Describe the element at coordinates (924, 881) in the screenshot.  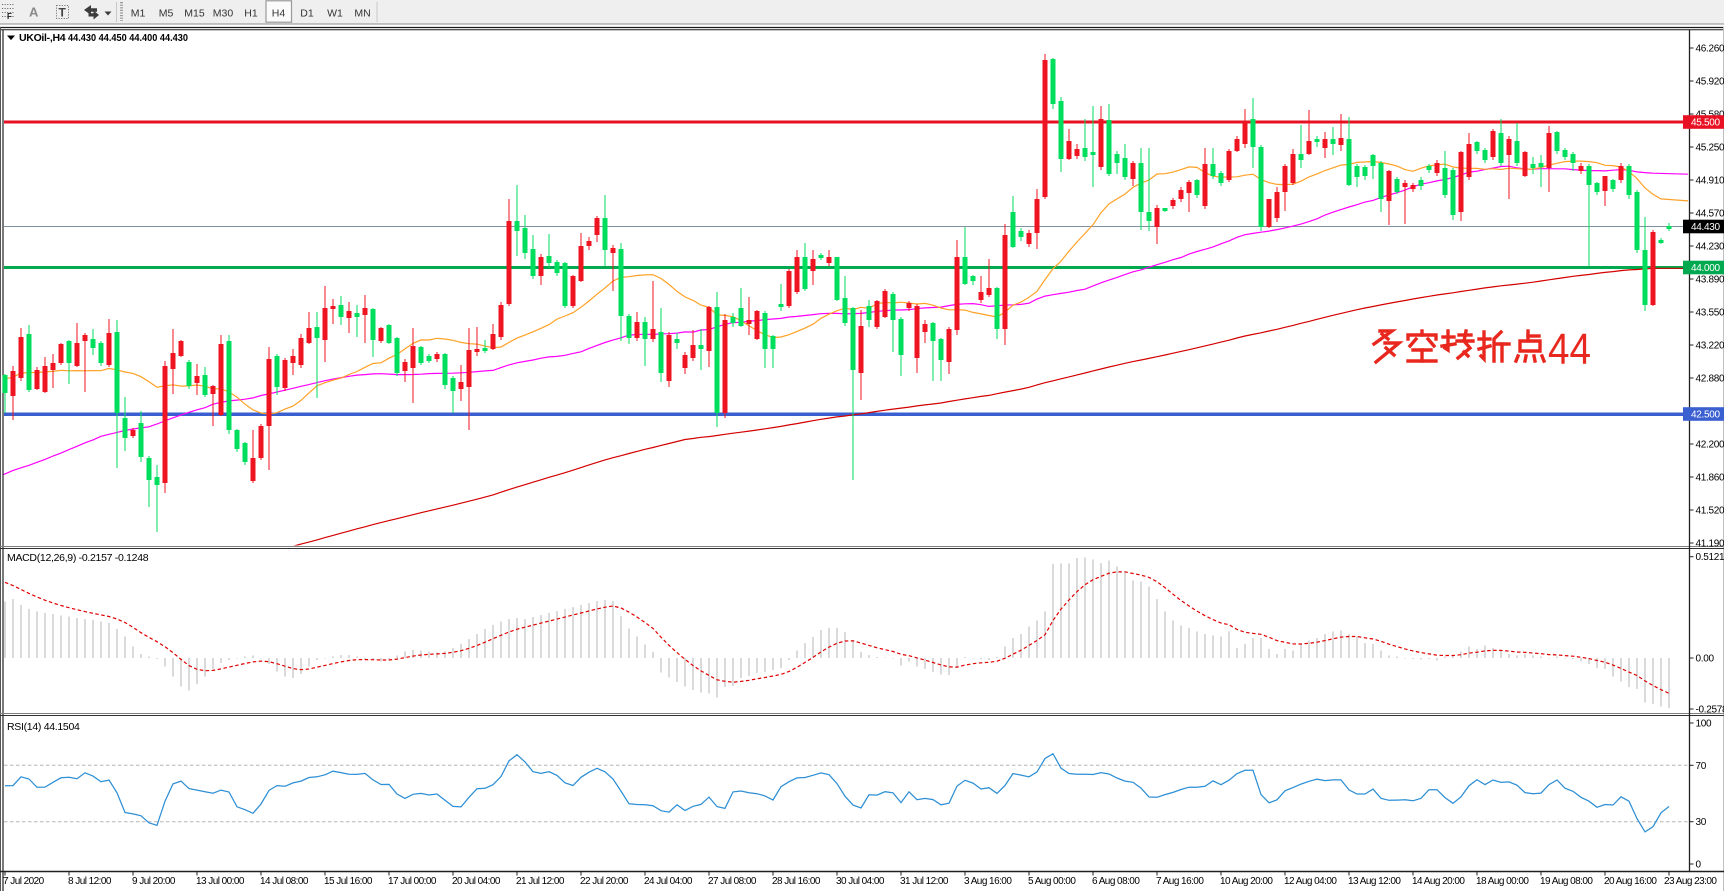
I see `svg-text: 31 Jul 12:00` at that location.